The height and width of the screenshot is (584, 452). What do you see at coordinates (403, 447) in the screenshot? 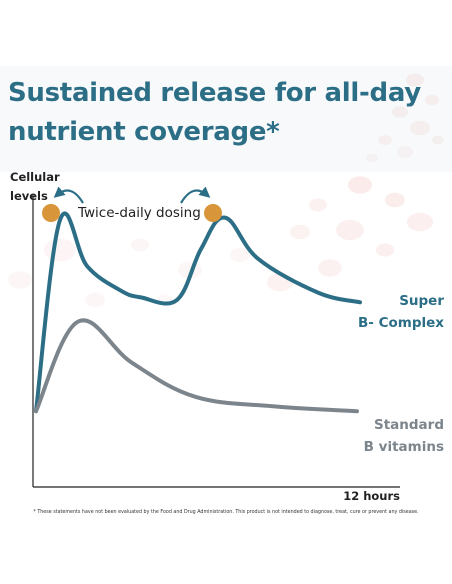
I see `series-label-standard-line-2: B vitamins` at bounding box center [403, 447].